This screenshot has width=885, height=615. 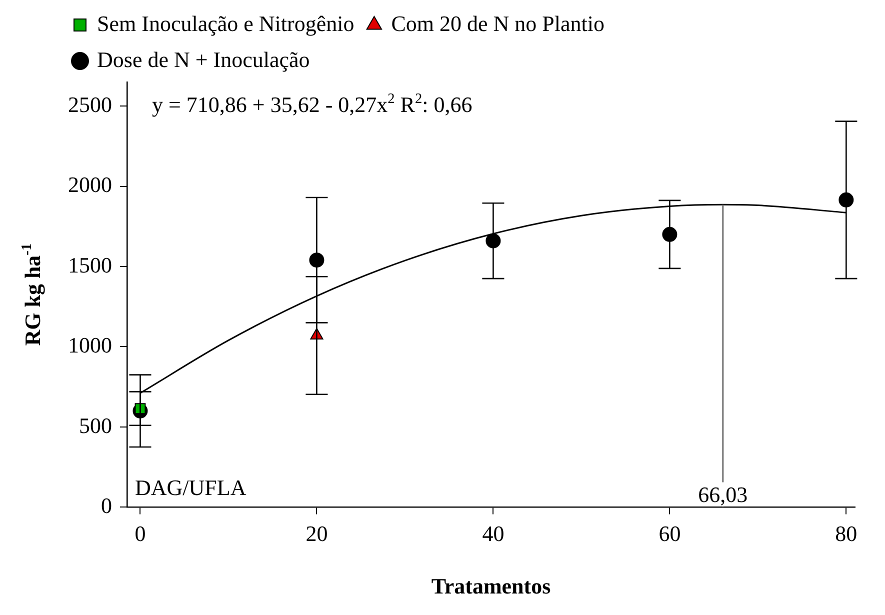 I want to click on x-tick-label: 0, so click(x=140, y=533).